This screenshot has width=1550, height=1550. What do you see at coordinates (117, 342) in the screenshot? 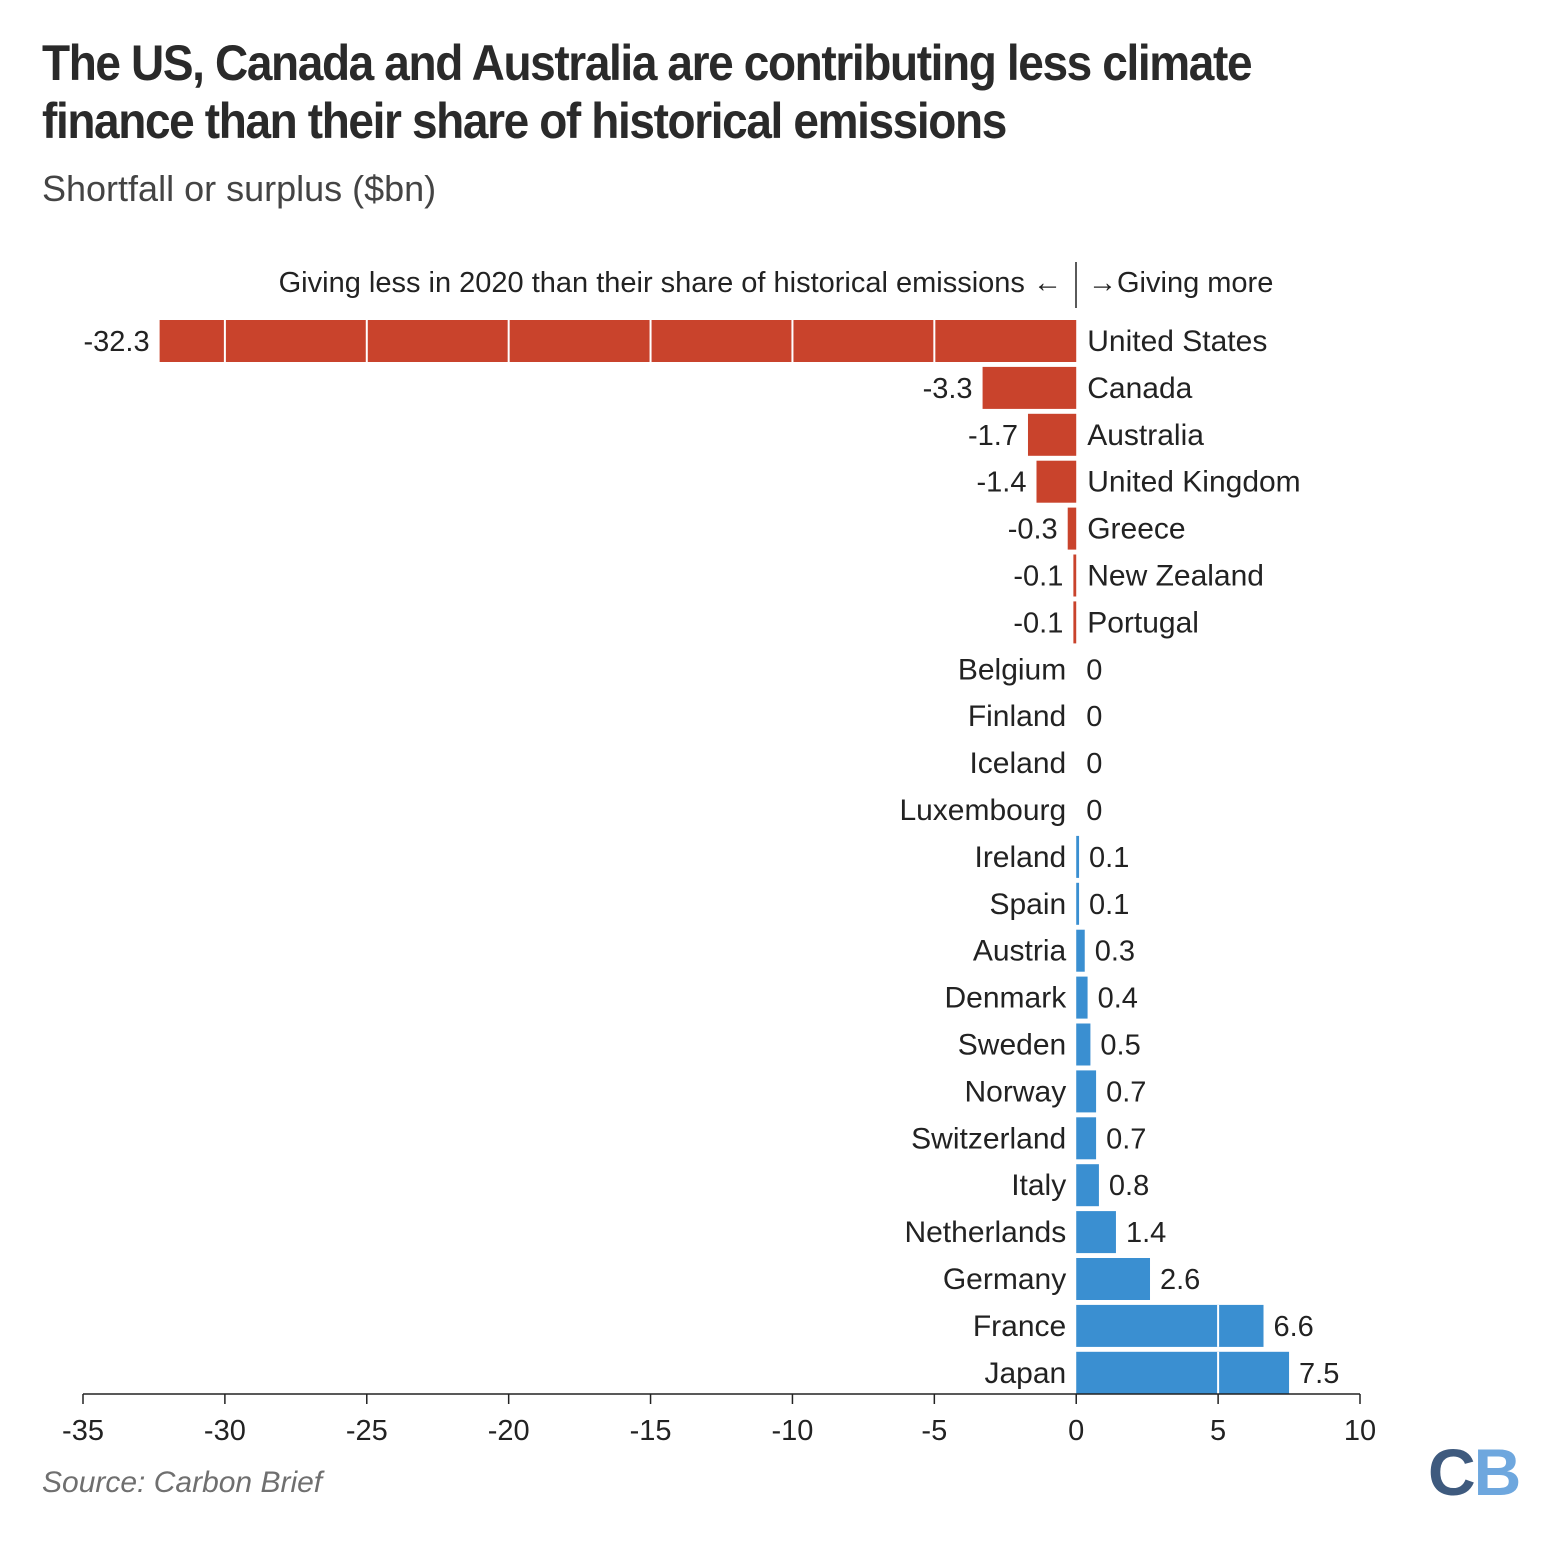
I see `value-label: -32.3` at bounding box center [117, 342].